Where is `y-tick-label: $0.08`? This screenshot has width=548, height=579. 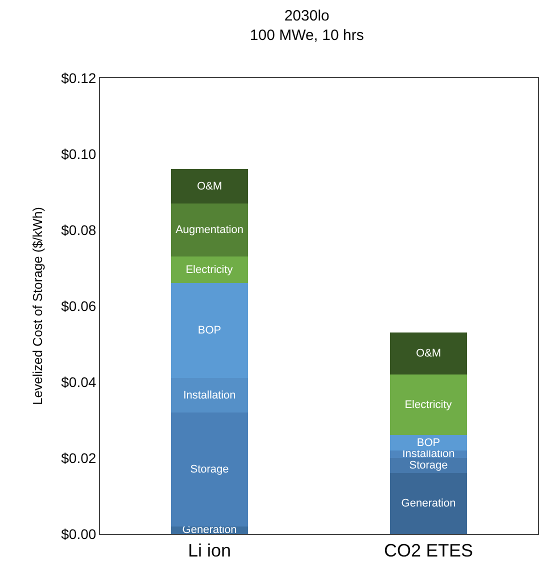 y-tick-label: $0.08 is located at coordinates (78, 230).